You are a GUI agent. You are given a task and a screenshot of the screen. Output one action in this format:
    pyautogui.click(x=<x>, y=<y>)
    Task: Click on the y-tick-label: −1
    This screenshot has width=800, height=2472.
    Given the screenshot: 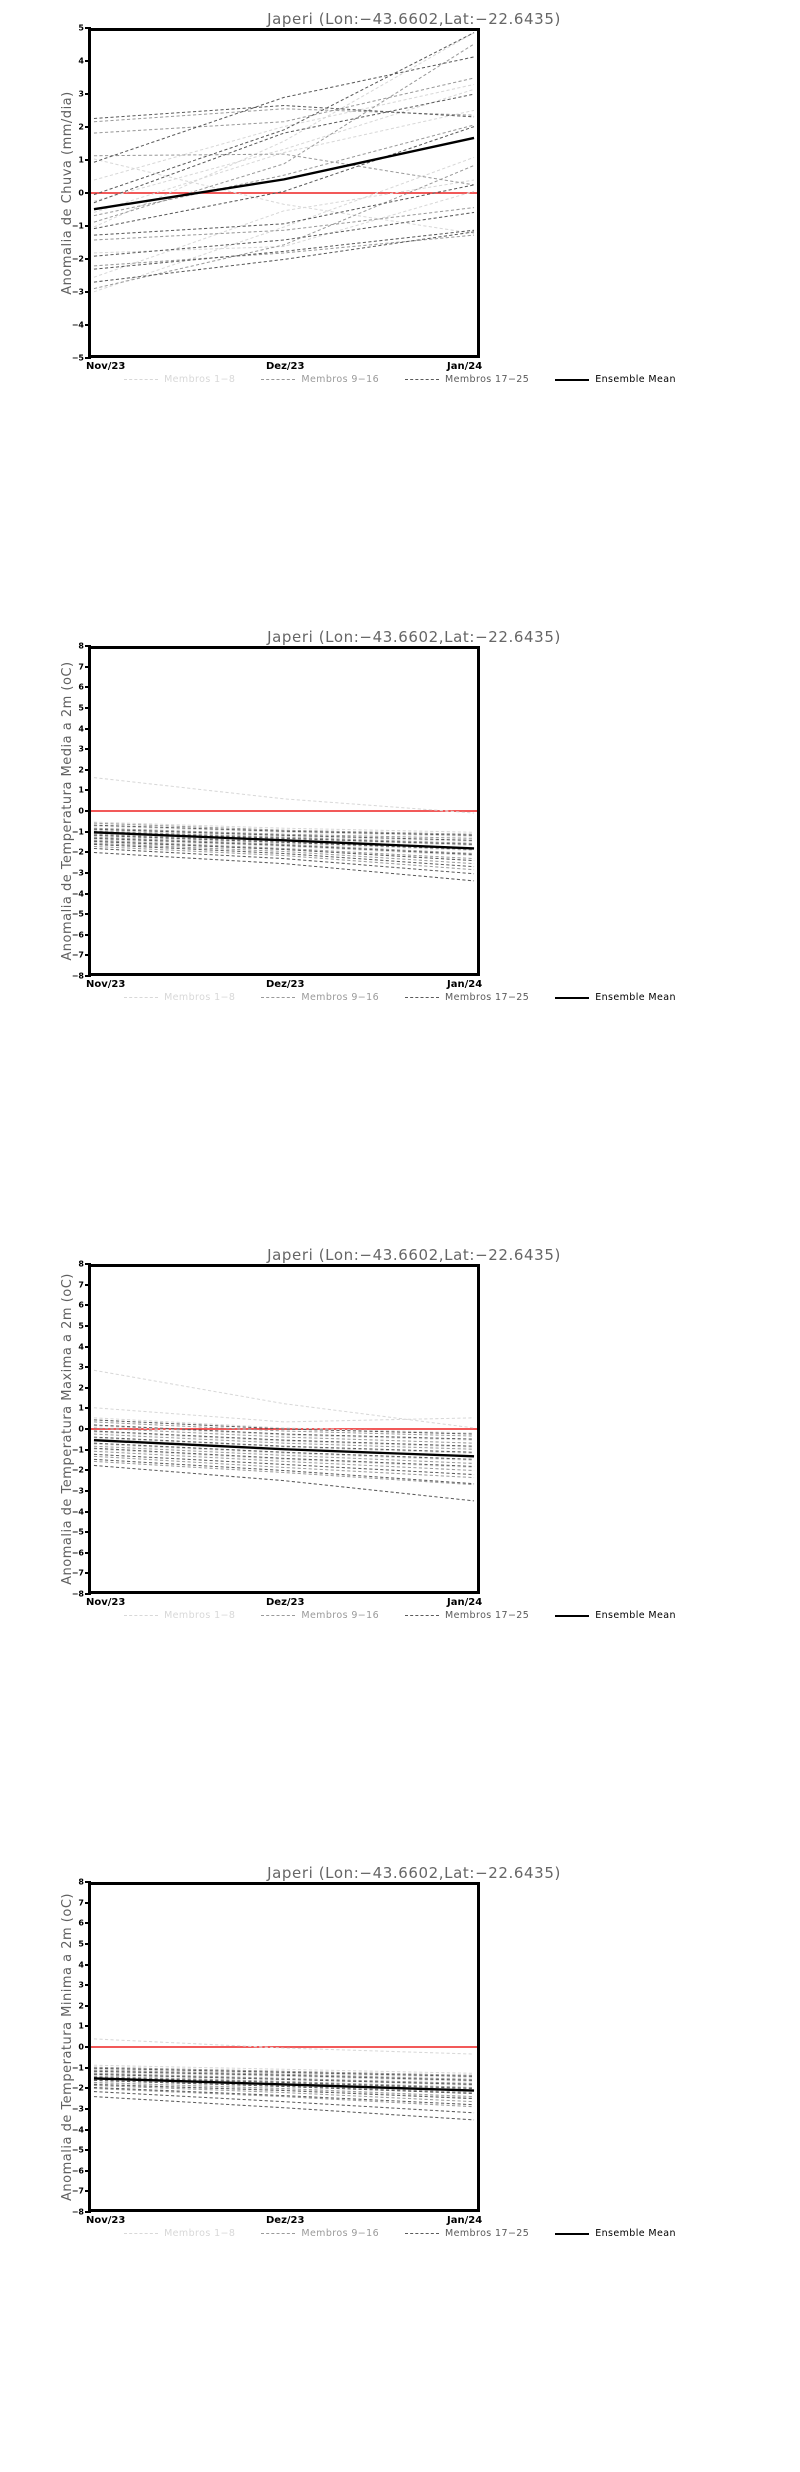 What is the action you would take?
    pyautogui.click(x=77, y=832)
    